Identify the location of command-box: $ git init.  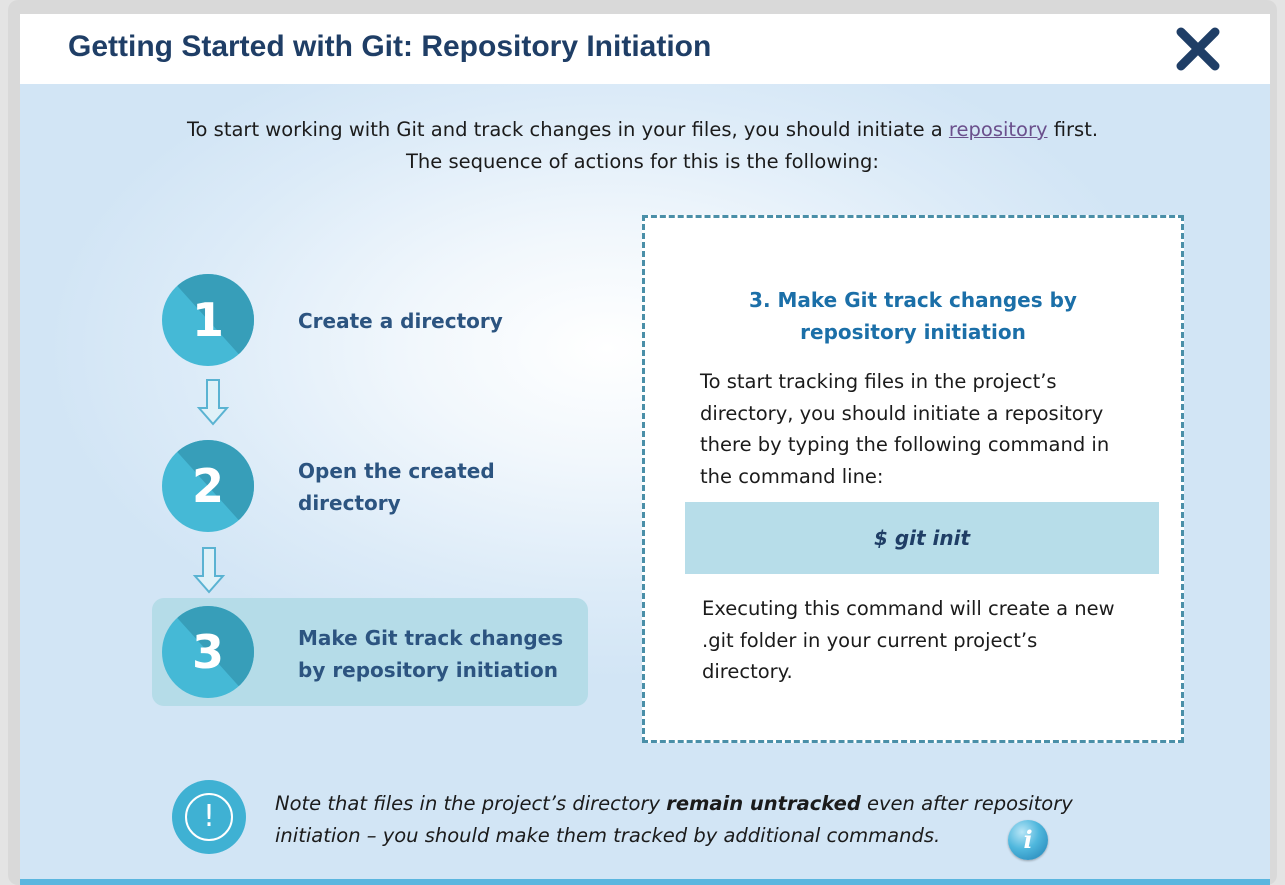
(922, 538).